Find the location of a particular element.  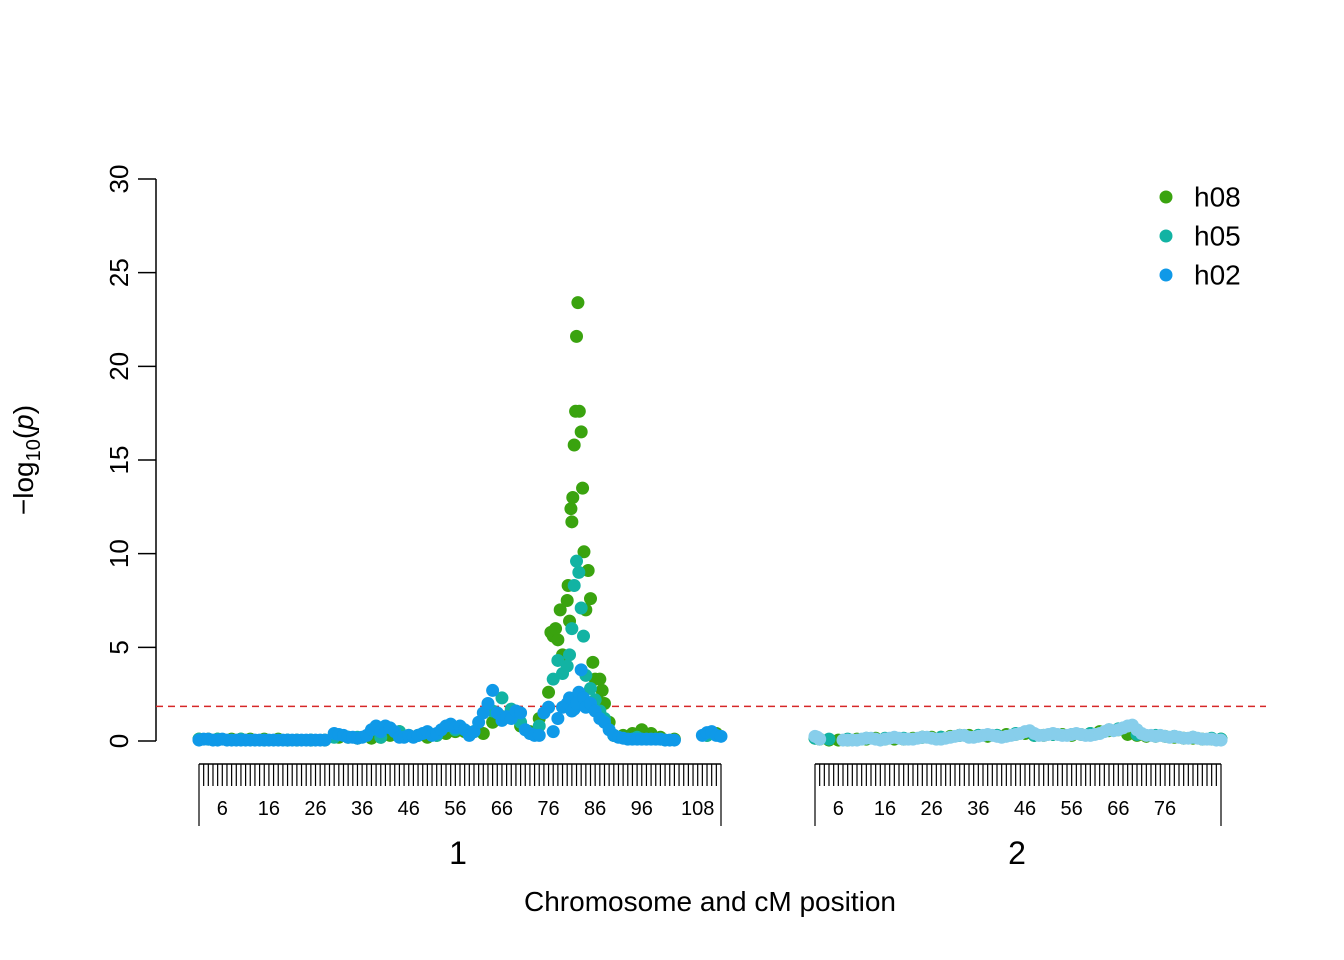

y-axis-label-paren-close: ) is located at coordinates (23, 409).